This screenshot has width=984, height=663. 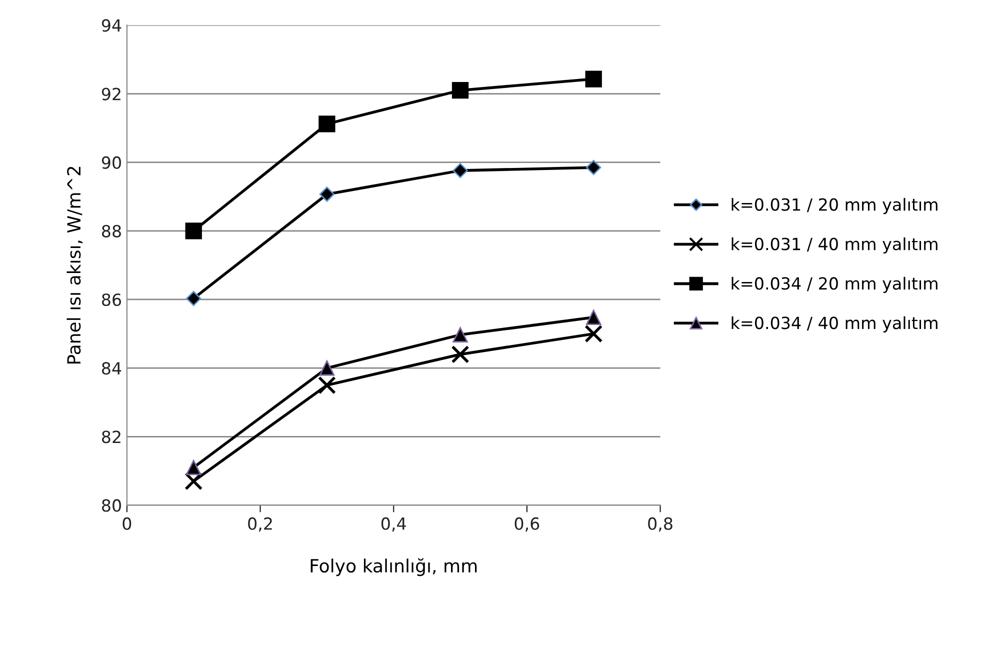 What do you see at coordinates (393, 524) in the screenshot?
I see `x-tick-label: 0,4` at bounding box center [393, 524].